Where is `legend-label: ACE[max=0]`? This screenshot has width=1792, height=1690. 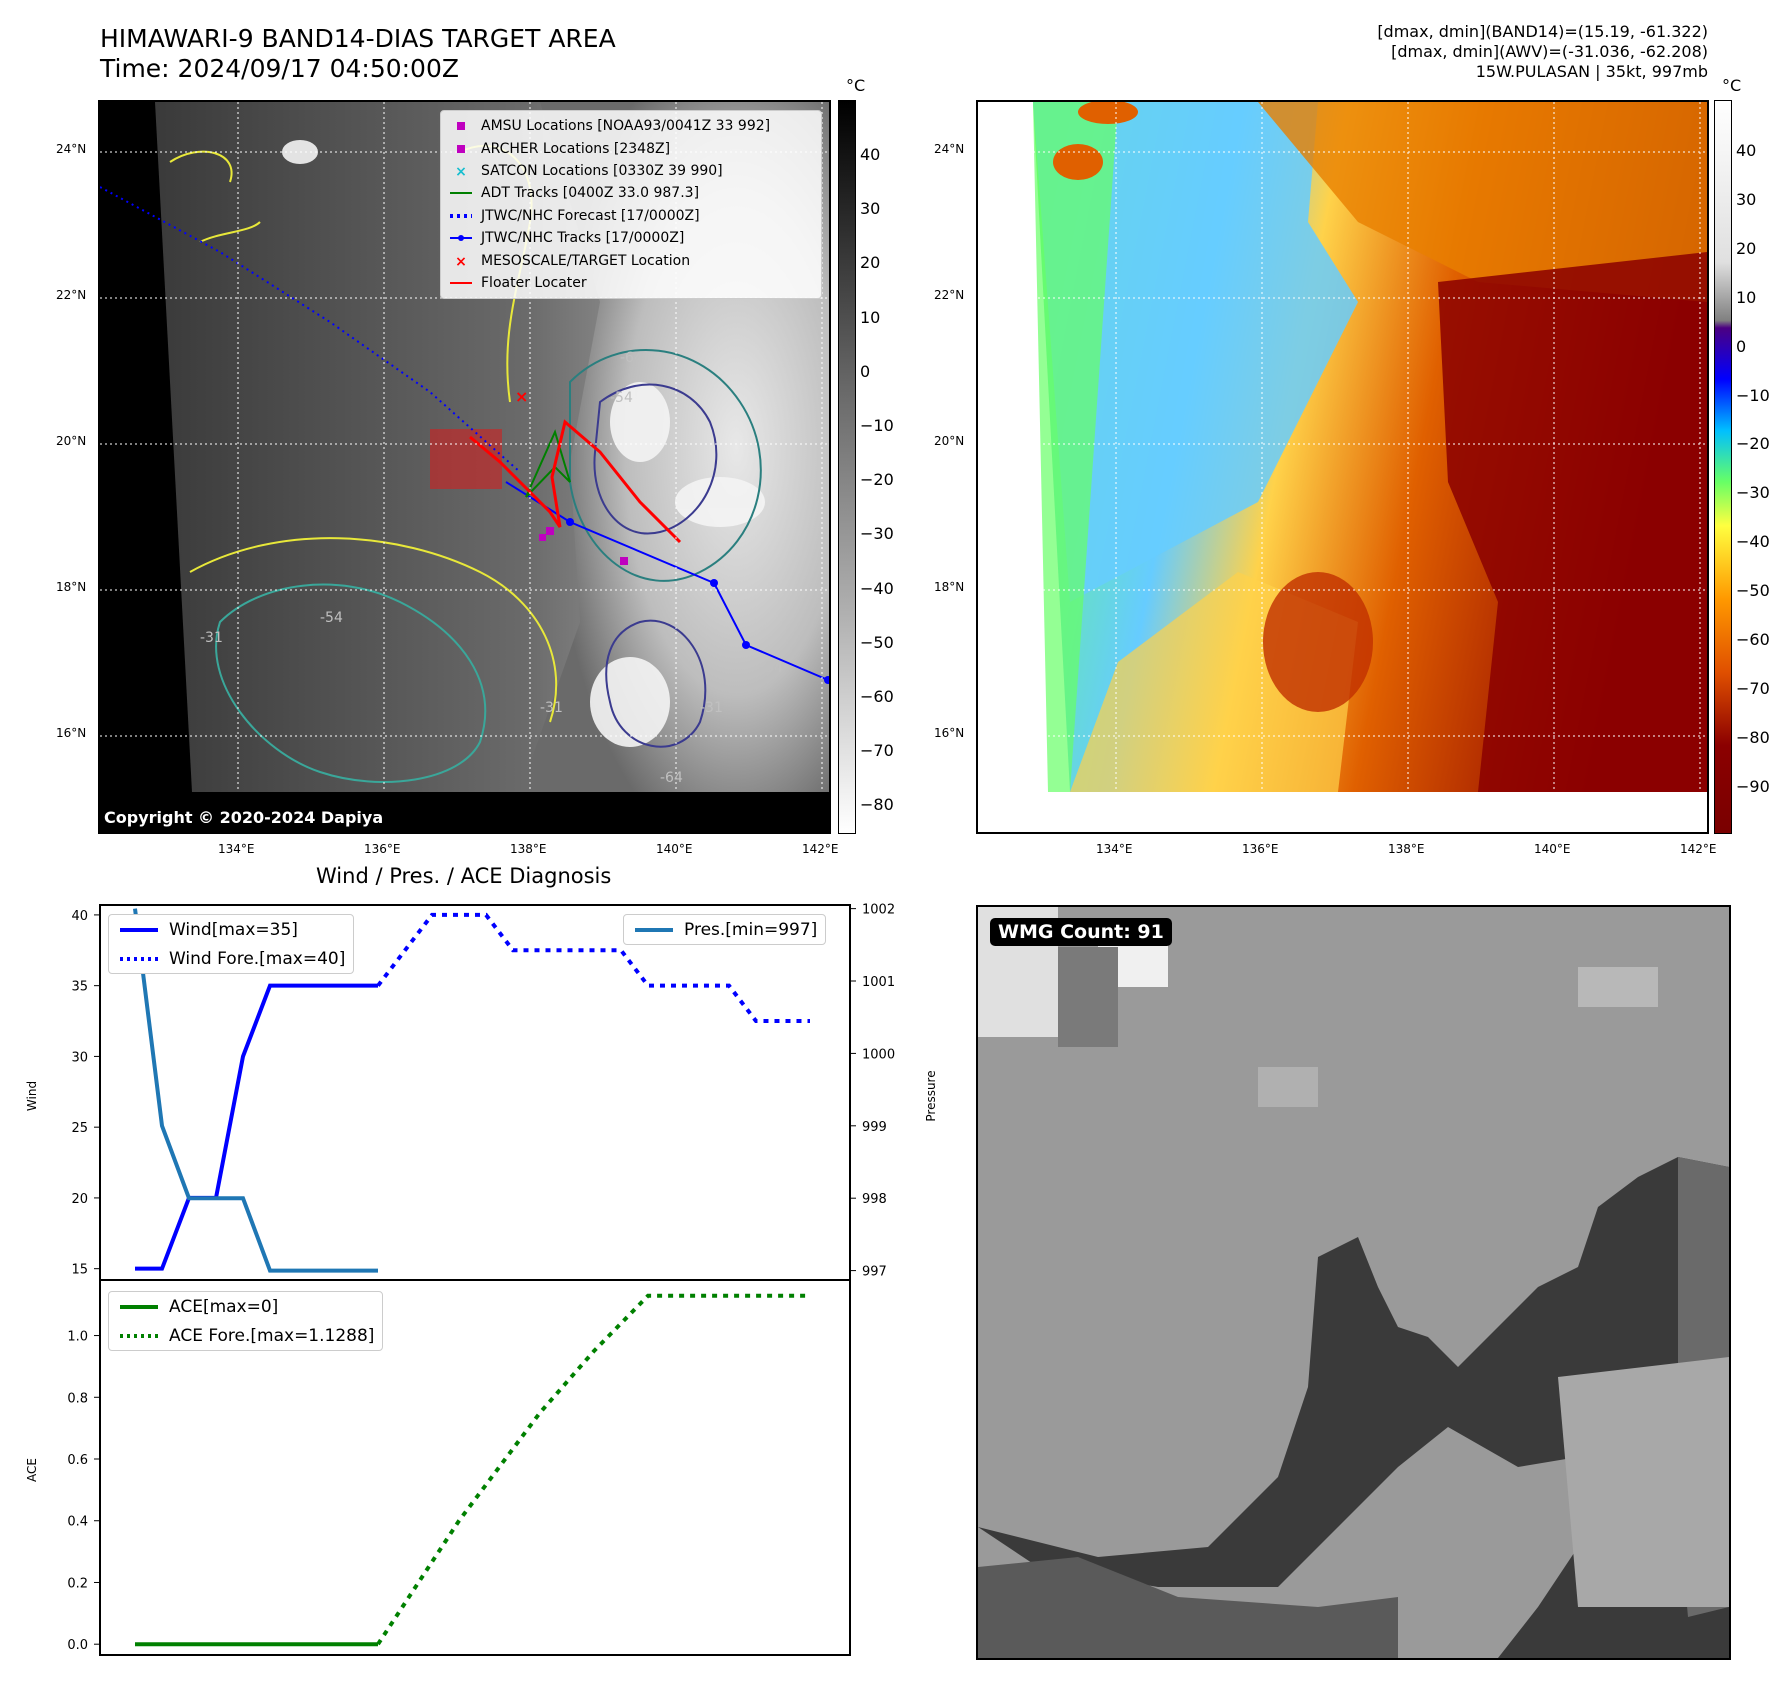
legend-label: ACE[max=0] is located at coordinates (224, 1306).